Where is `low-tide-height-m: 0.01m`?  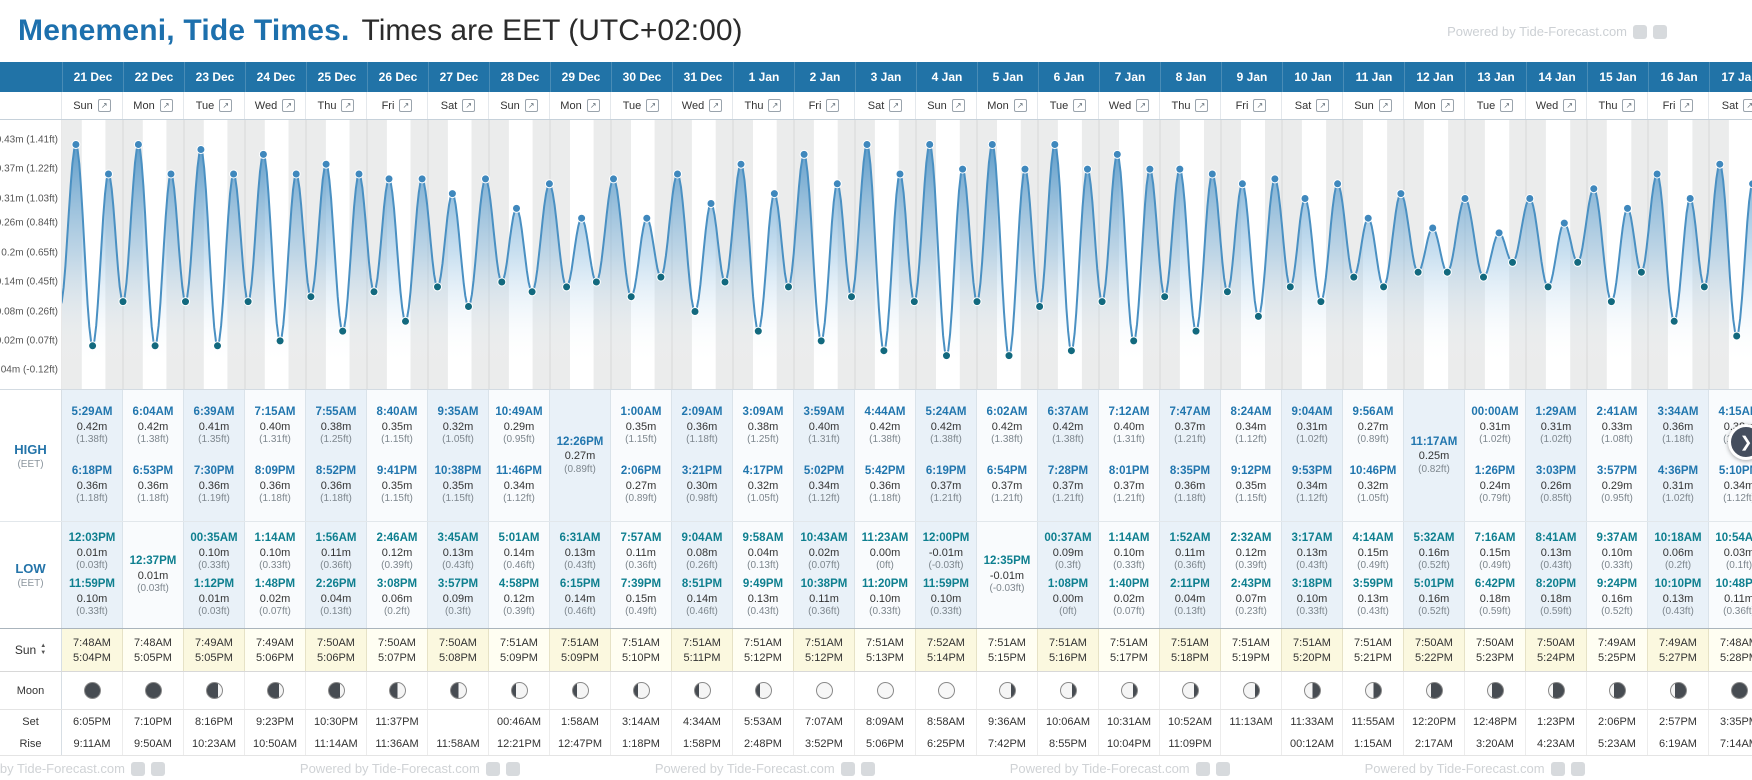 low-tide-height-m: 0.01m is located at coordinates (214, 598).